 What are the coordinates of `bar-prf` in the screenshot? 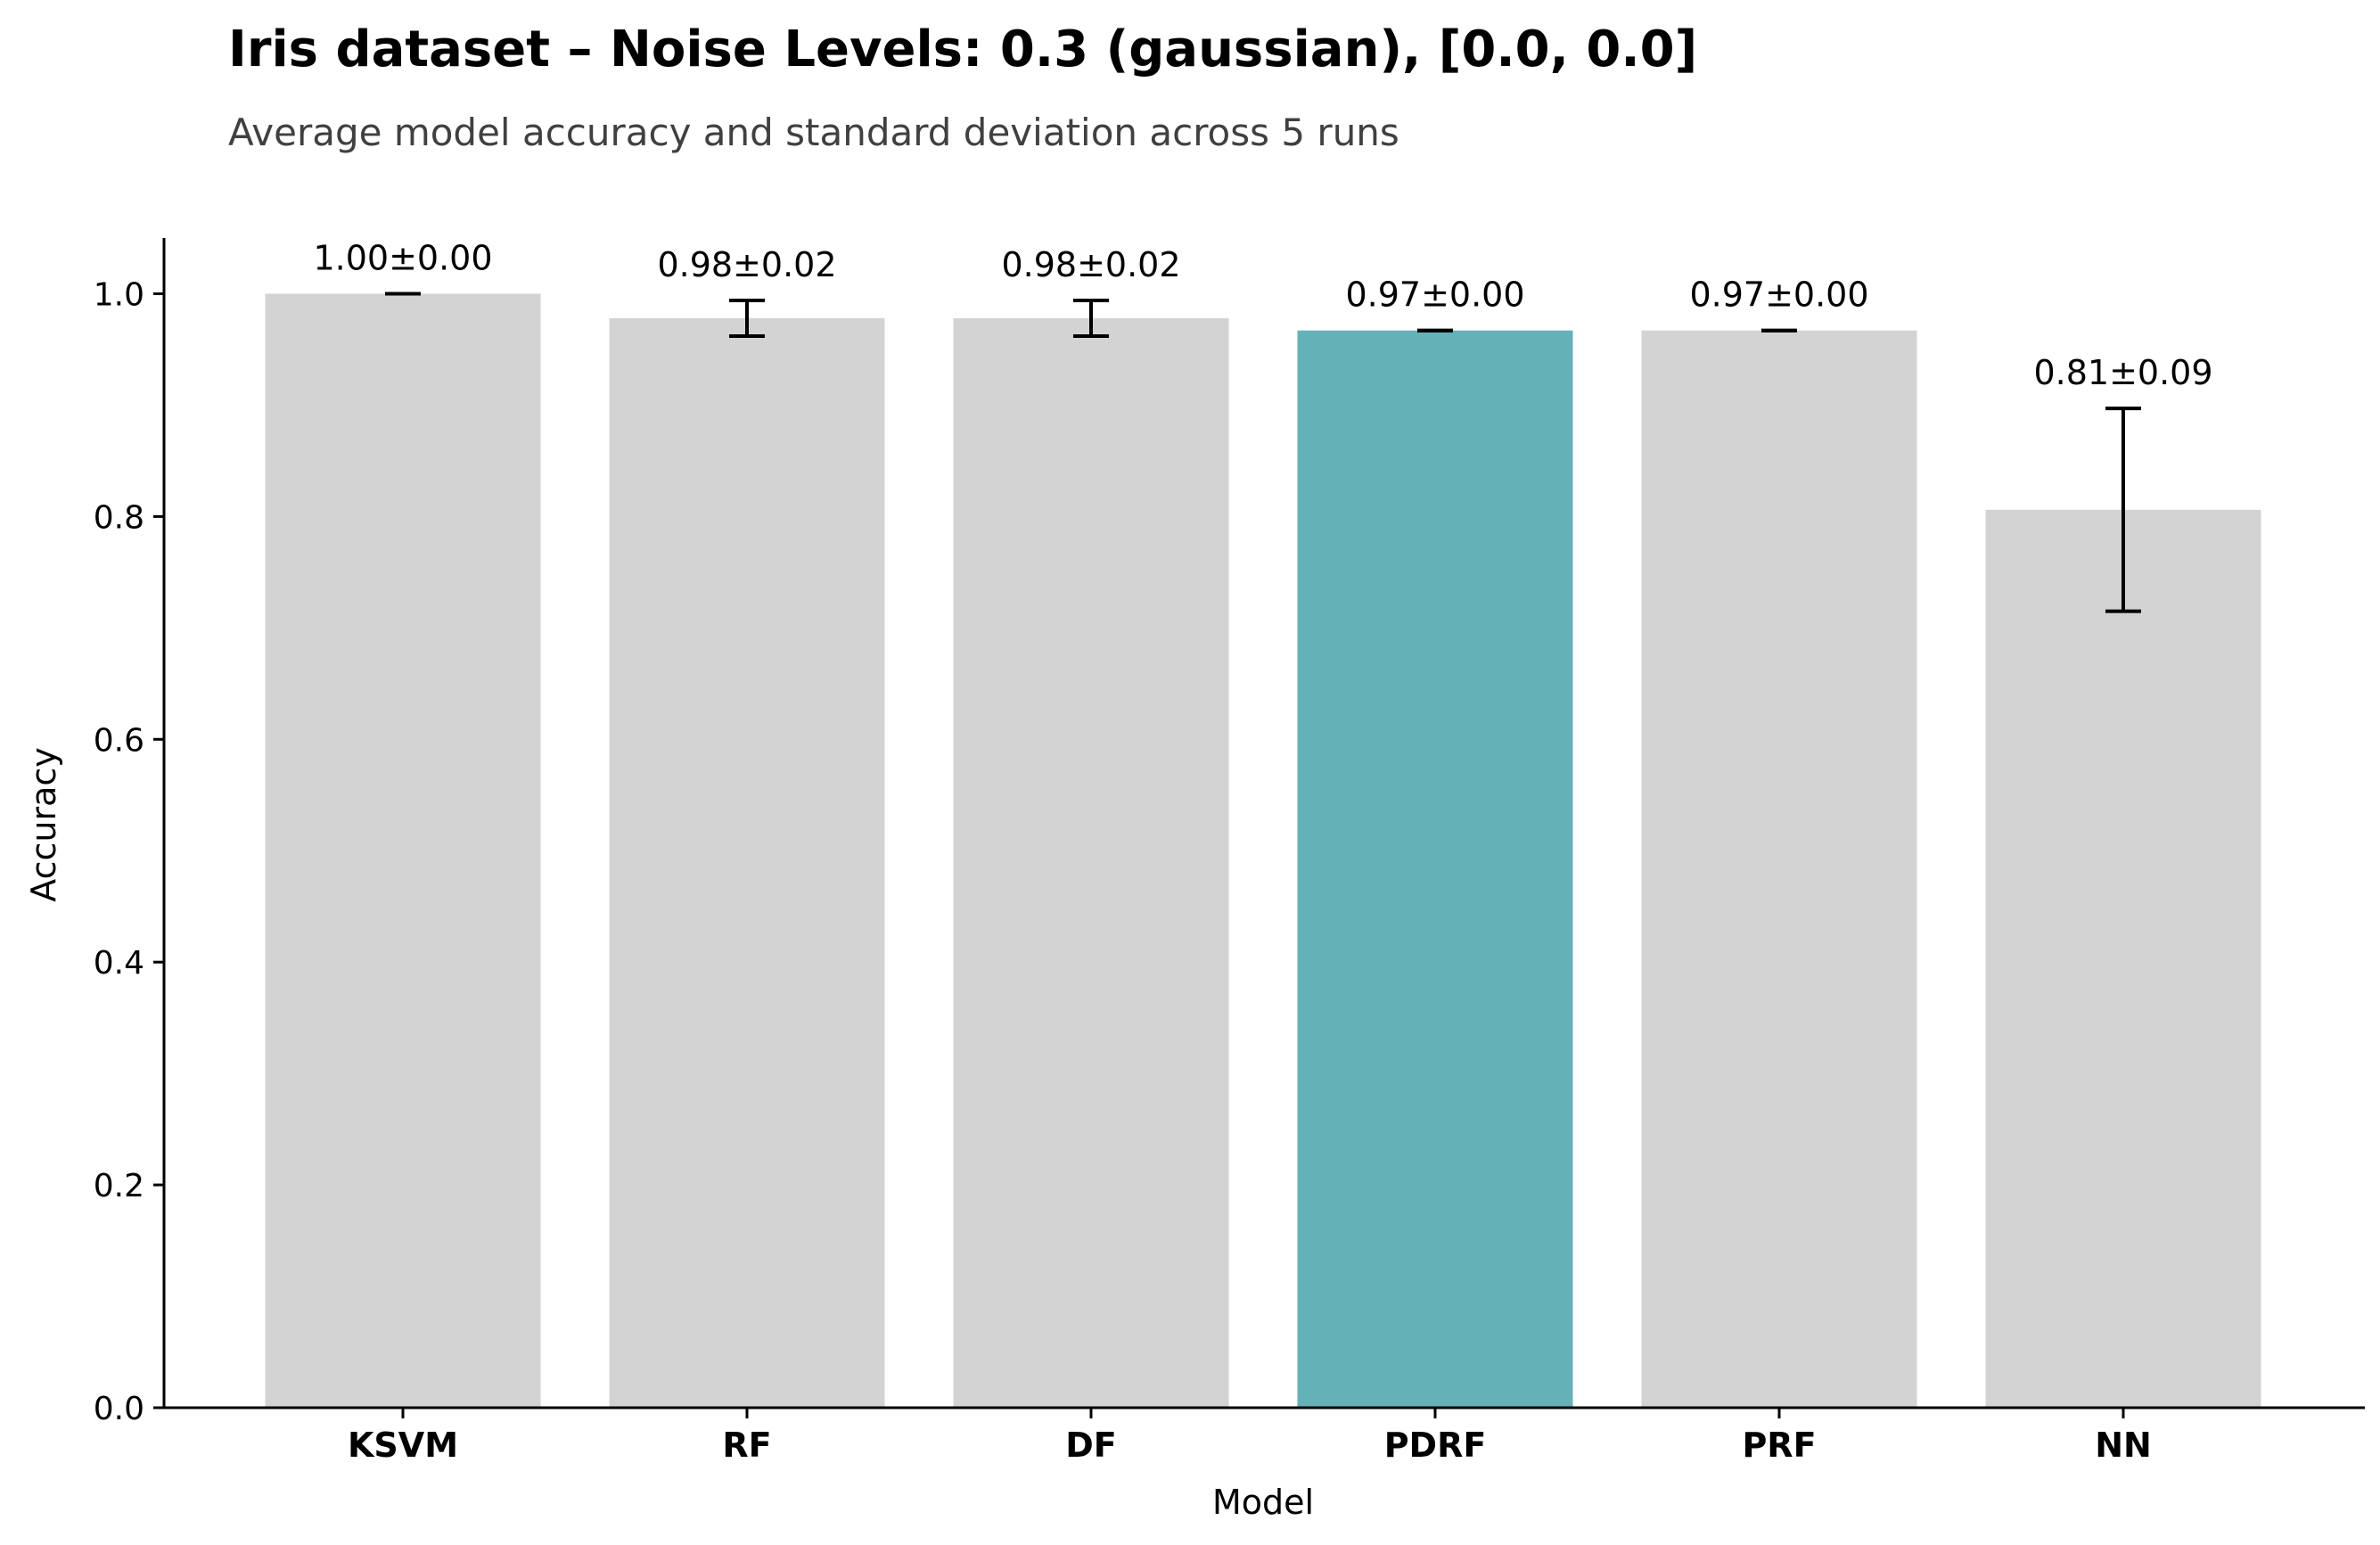 It's located at (1779, 869).